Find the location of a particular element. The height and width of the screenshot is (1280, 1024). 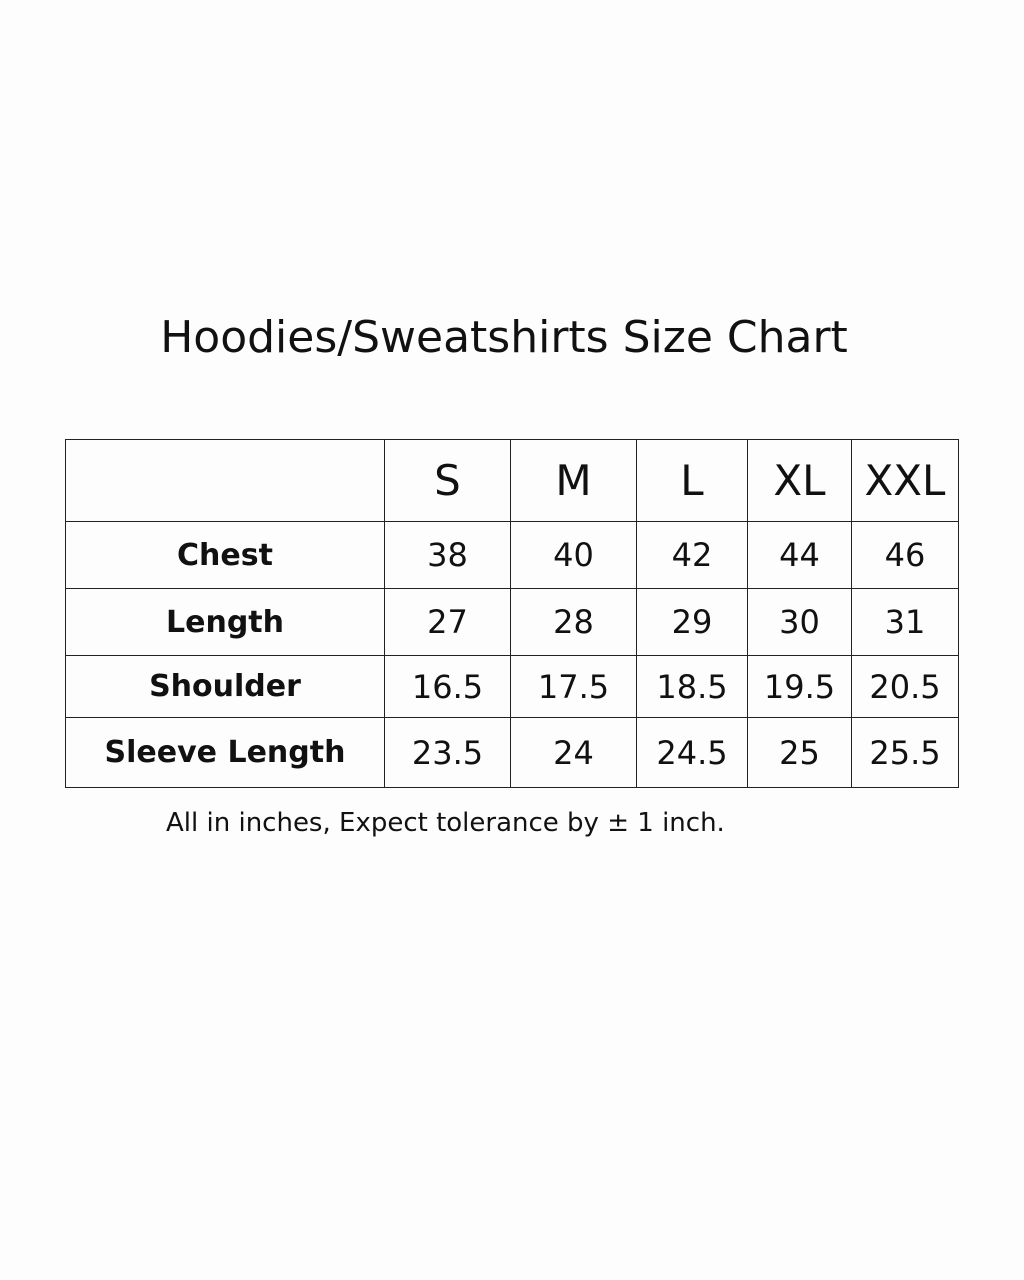

measurement-value: 46 is located at coordinates (905, 555).